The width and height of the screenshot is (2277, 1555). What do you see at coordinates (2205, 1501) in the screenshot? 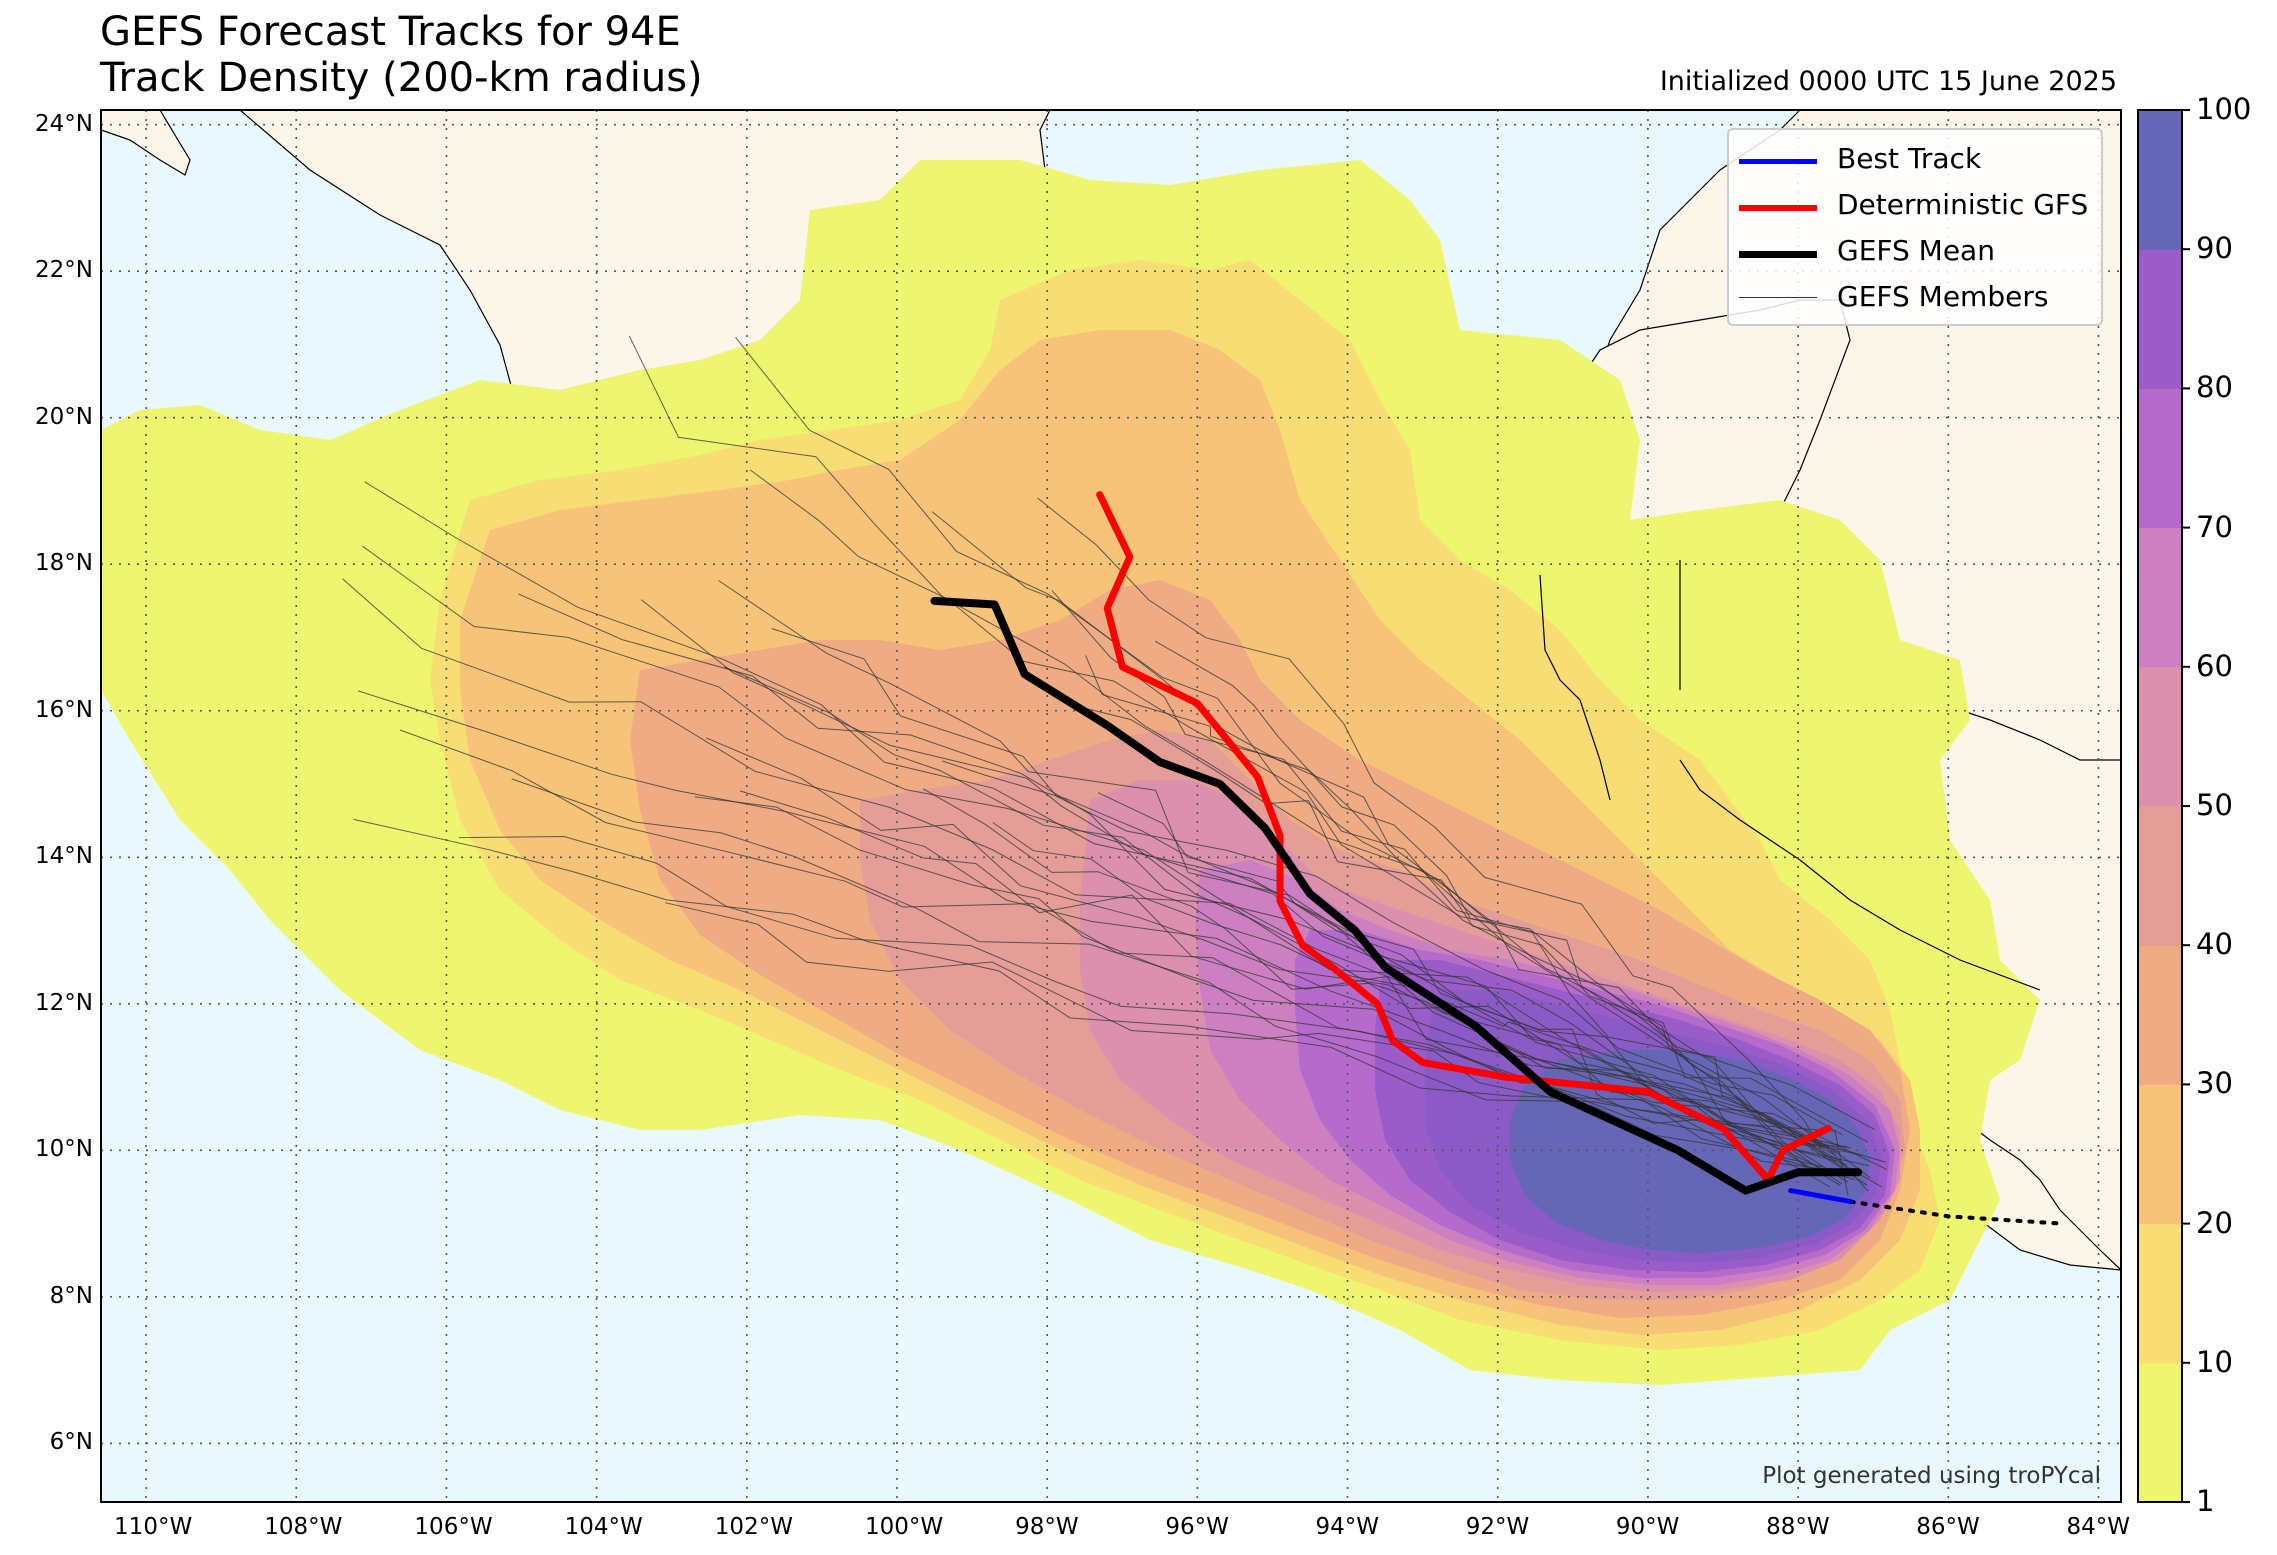
I see `colorbar-tick-label: 1` at bounding box center [2205, 1501].